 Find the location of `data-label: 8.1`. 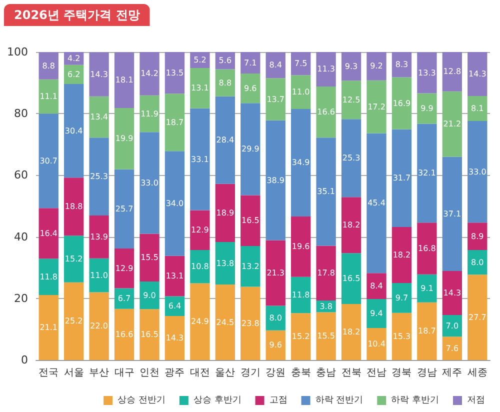

data-label: 8.1 is located at coordinates (477, 109).